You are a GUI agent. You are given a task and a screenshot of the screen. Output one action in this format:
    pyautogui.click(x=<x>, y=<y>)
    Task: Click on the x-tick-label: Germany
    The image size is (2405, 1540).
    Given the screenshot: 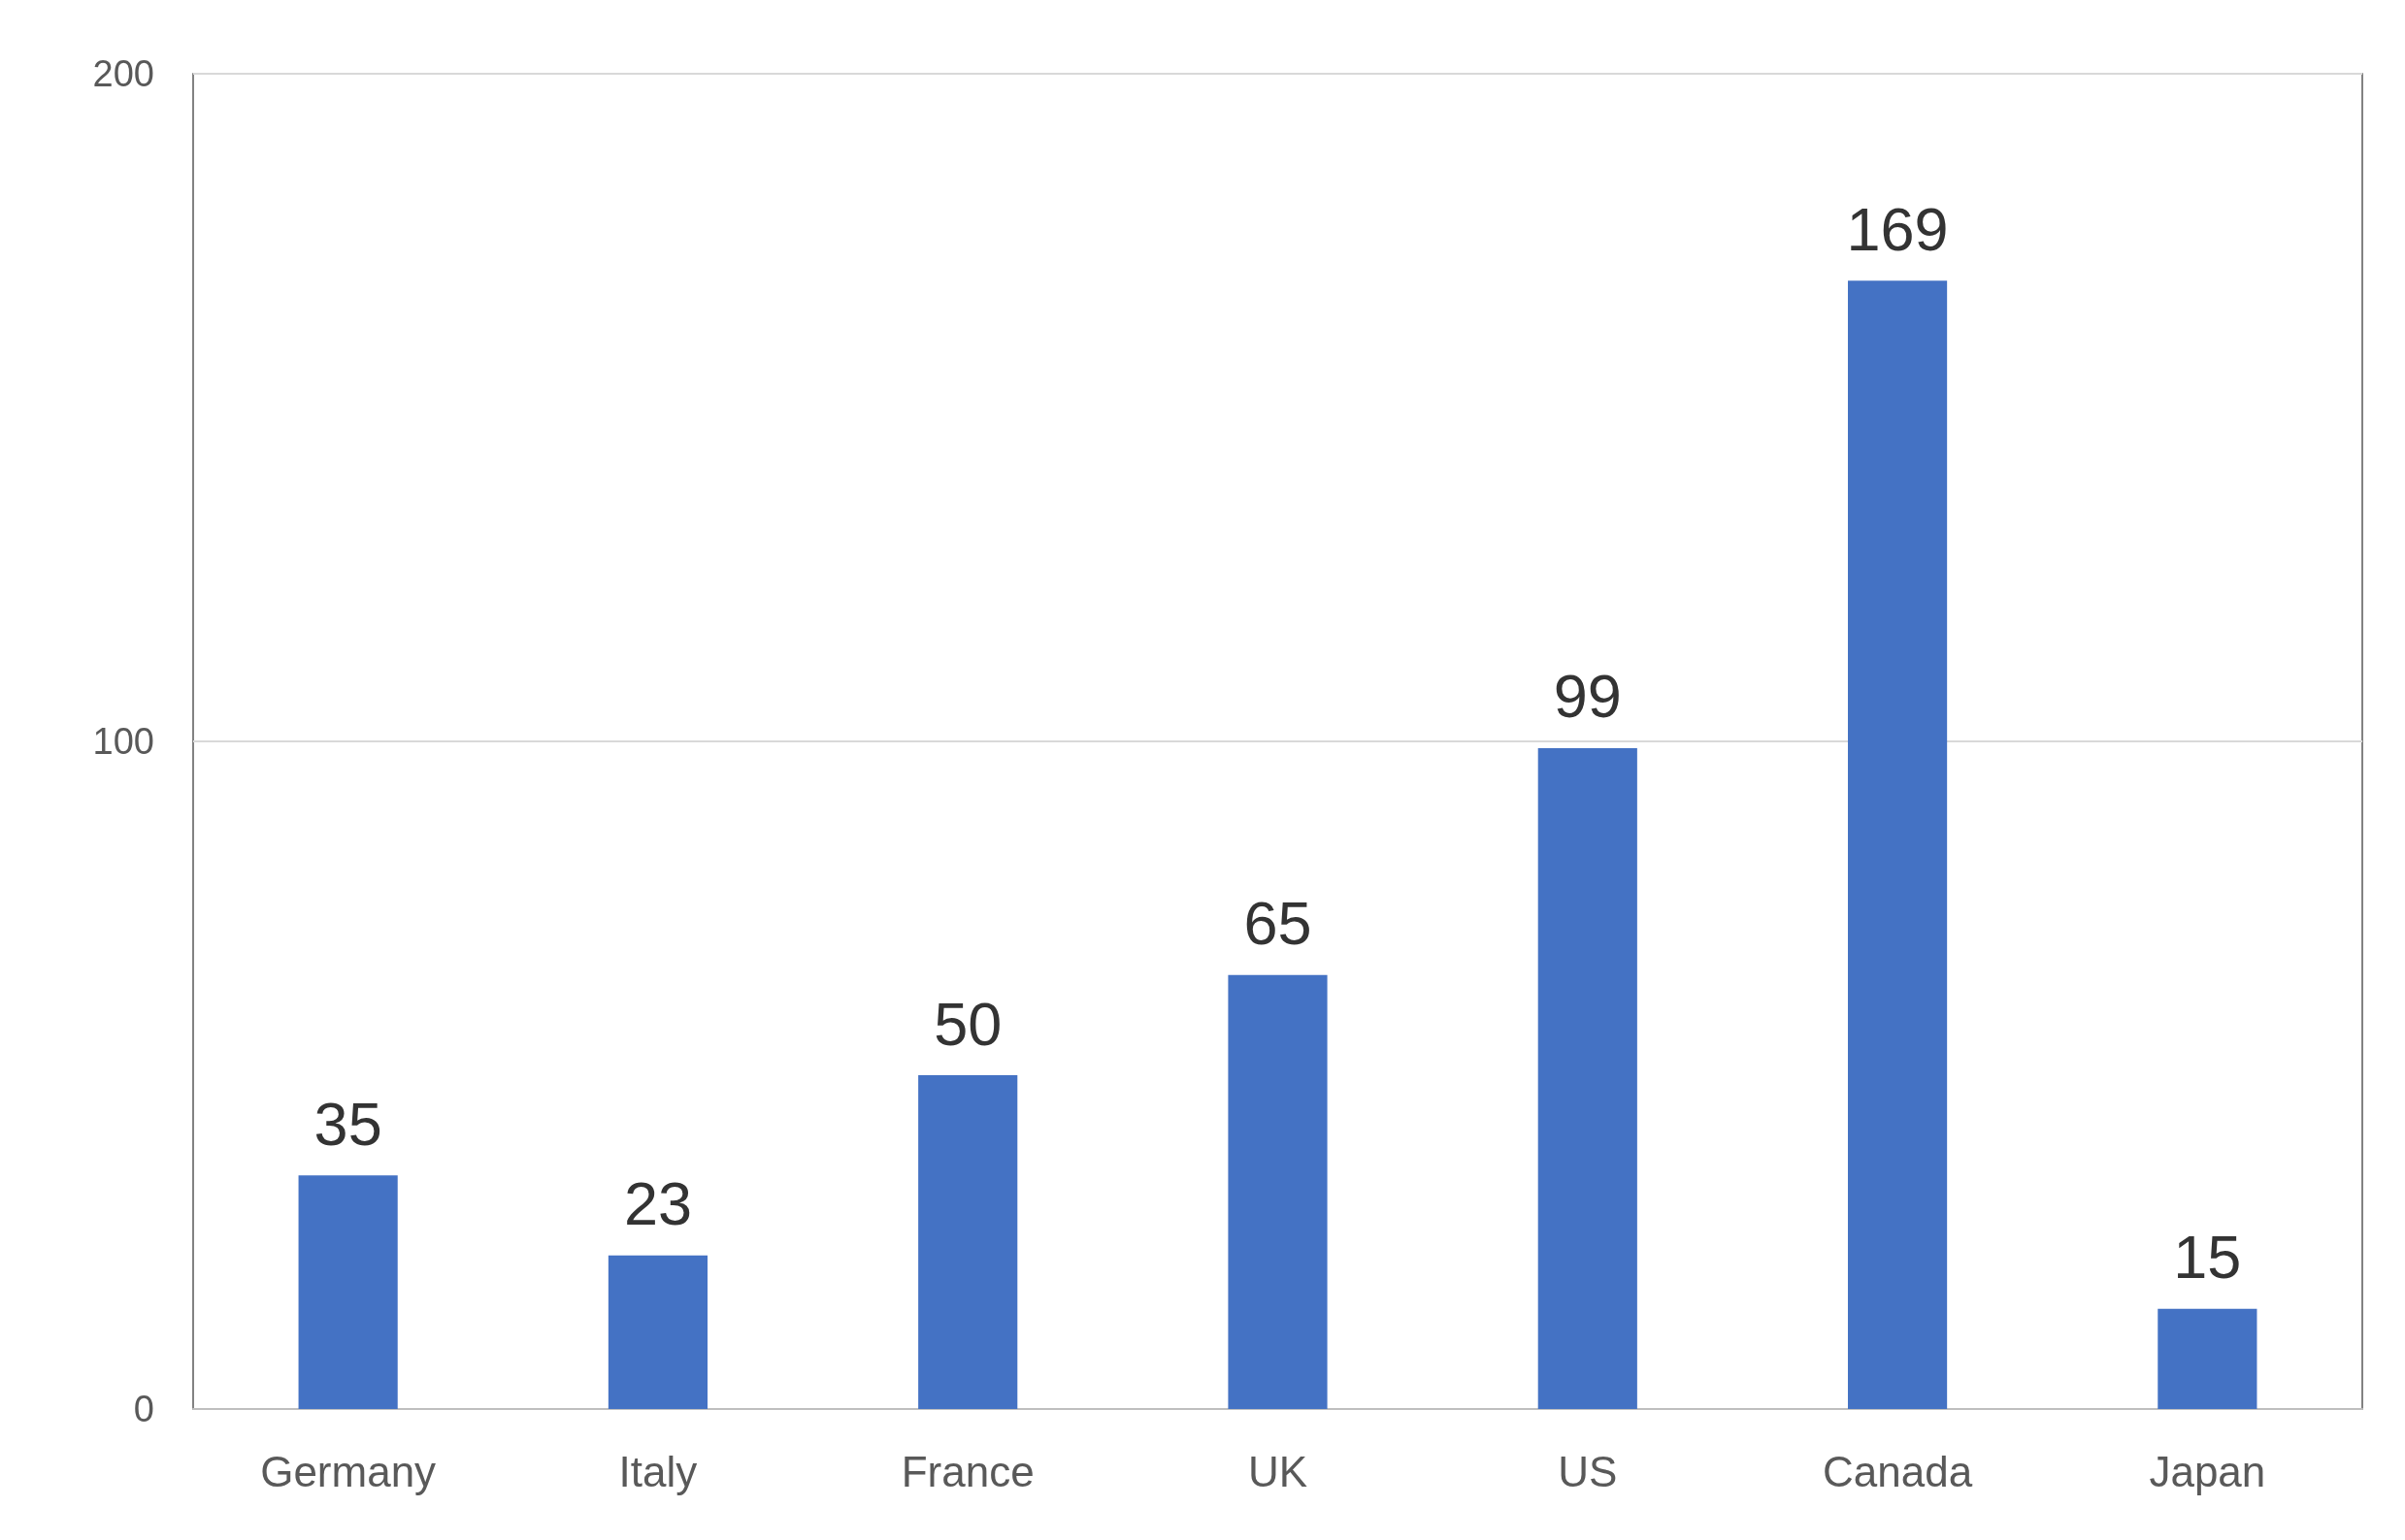 What is the action you would take?
    pyautogui.click(x=348, y=1471)
    